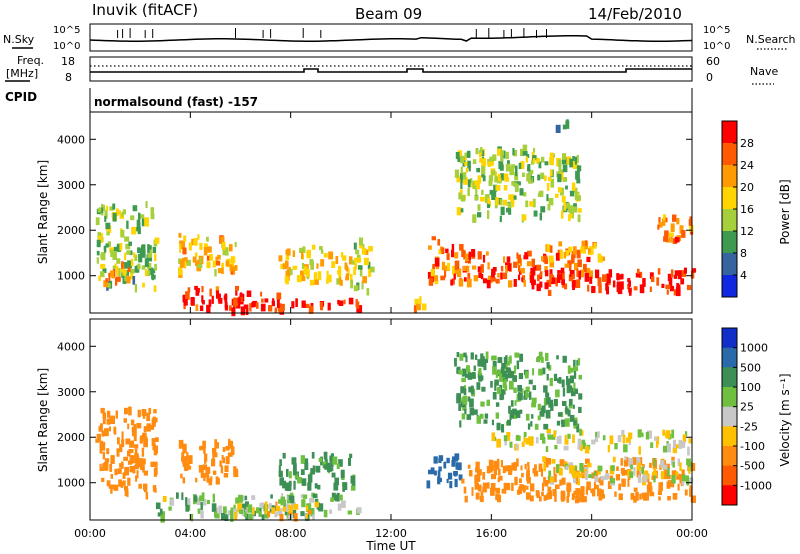  Describe the element at coordinates (771, 39) in the screenshot. I see `nsearch-label: N.Search` at that location.